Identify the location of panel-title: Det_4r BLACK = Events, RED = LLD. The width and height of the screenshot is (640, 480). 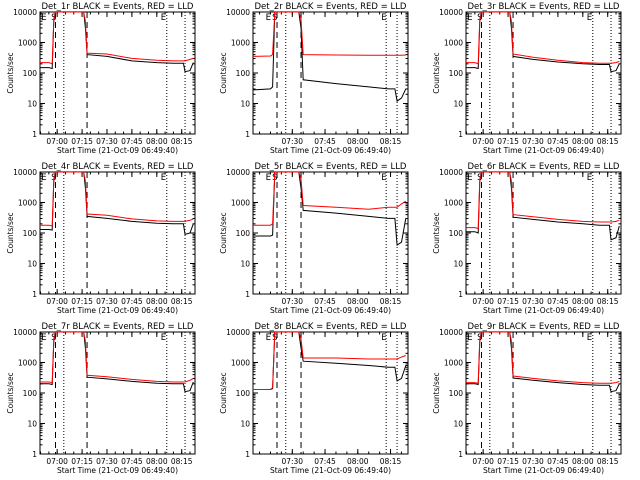
(118, 167).